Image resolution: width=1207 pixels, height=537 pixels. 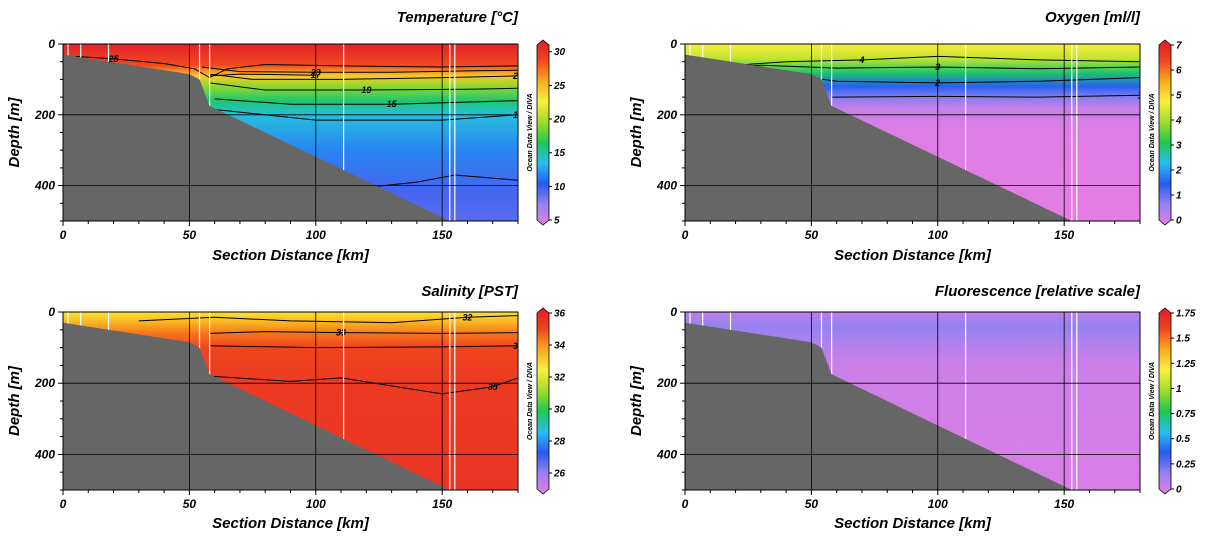 I want to click on plot-area: 4321, so click(x=913, y=132).